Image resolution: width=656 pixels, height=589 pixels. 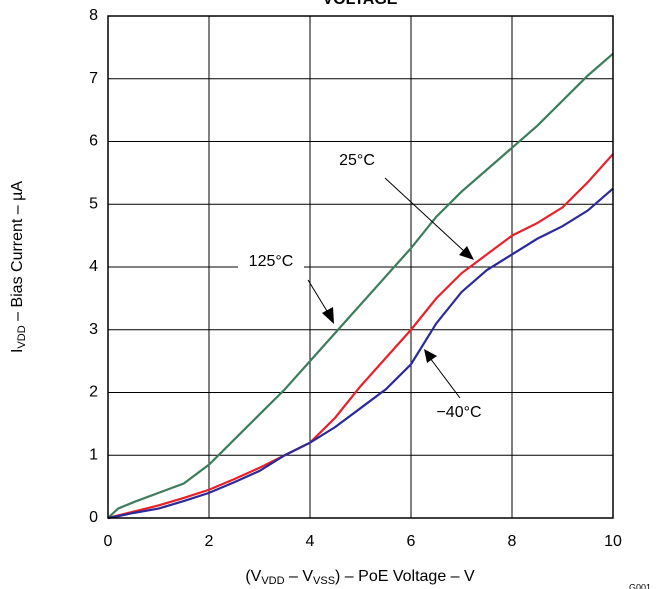 What do you see at coordinates (93, 78) in the screenshot?
I see `y-tick-label: 7` at bounding box center [93, 78].